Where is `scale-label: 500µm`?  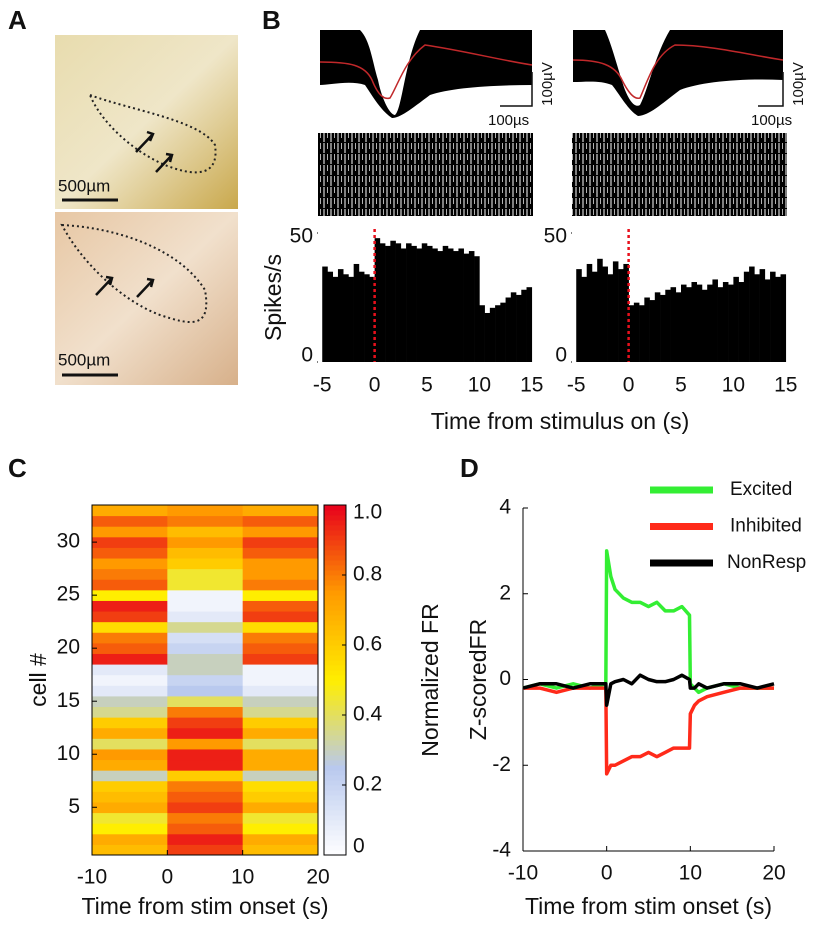
scale-label: 500µm is located at coordinates (84, 359).